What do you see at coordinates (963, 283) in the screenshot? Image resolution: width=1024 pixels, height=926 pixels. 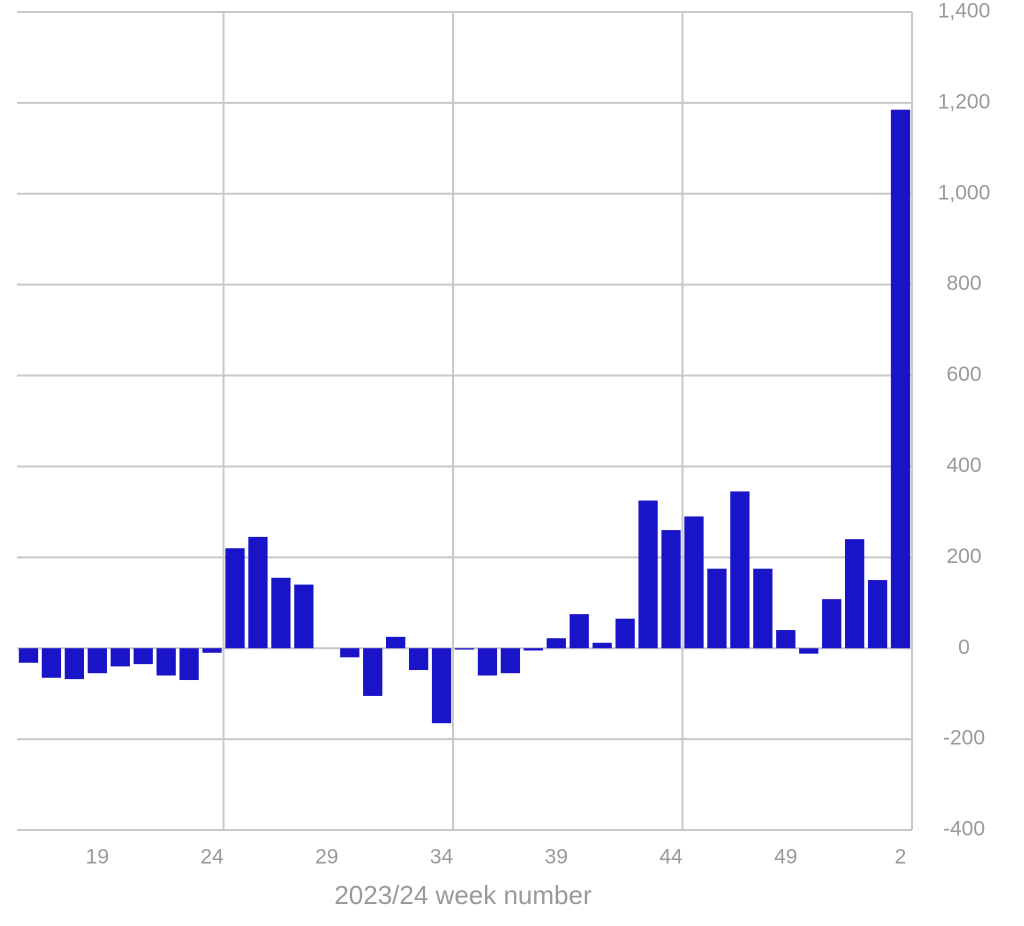 I see `y-tick-label: 800` at bounding box center [963, 283].